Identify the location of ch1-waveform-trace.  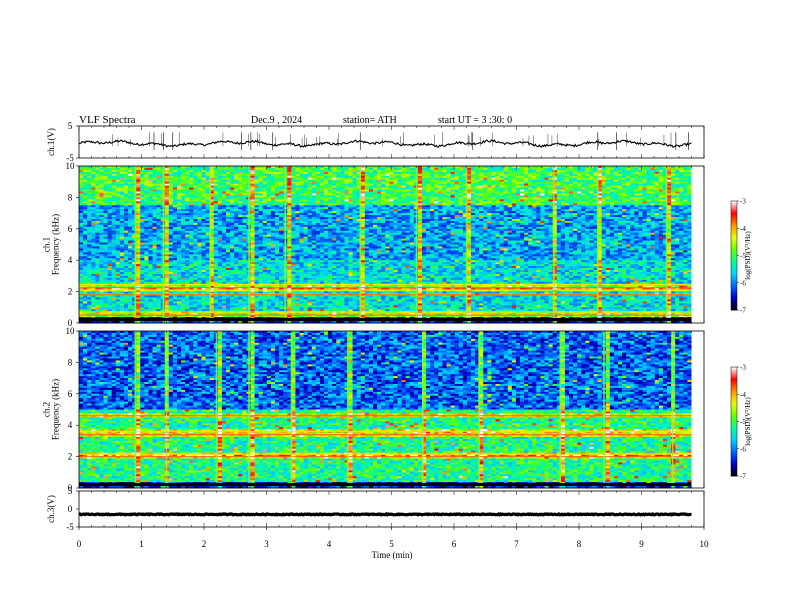
(385, 143).